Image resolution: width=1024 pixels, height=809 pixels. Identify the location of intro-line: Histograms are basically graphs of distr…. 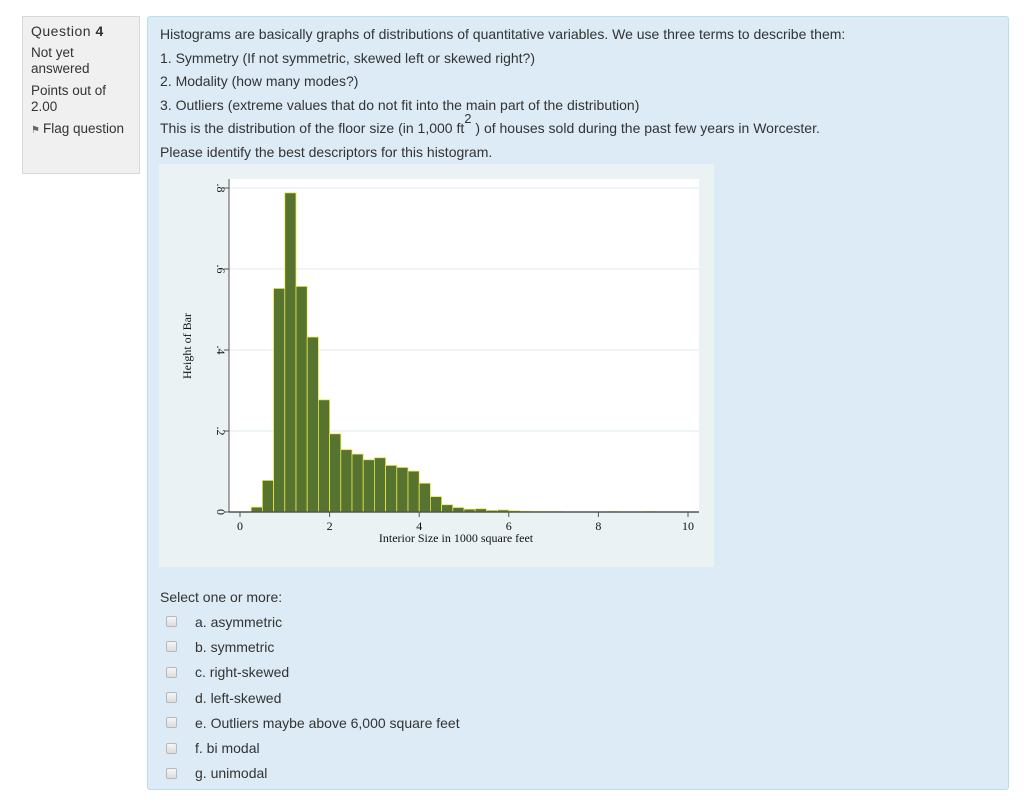
(503, 34).